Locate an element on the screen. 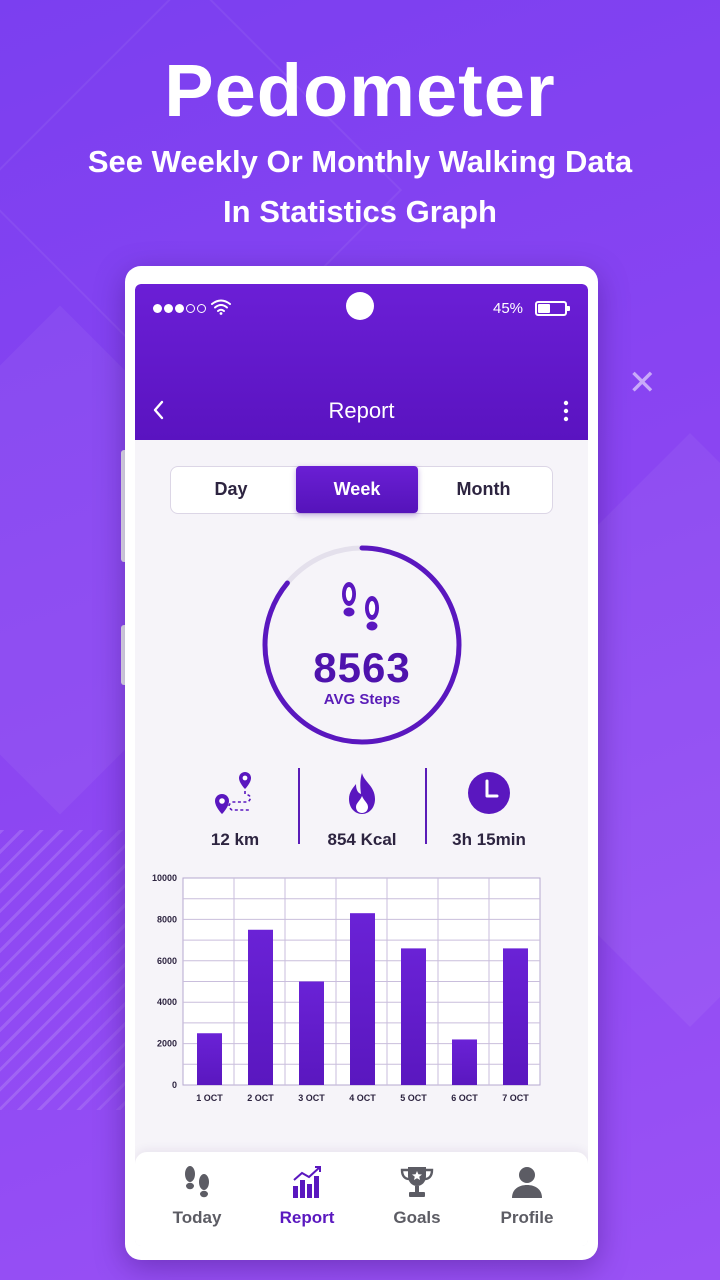 The width and height of the screenshot is (720, 1280). x-tick-label: 7 OCT is located at coordinates (515, 1098).